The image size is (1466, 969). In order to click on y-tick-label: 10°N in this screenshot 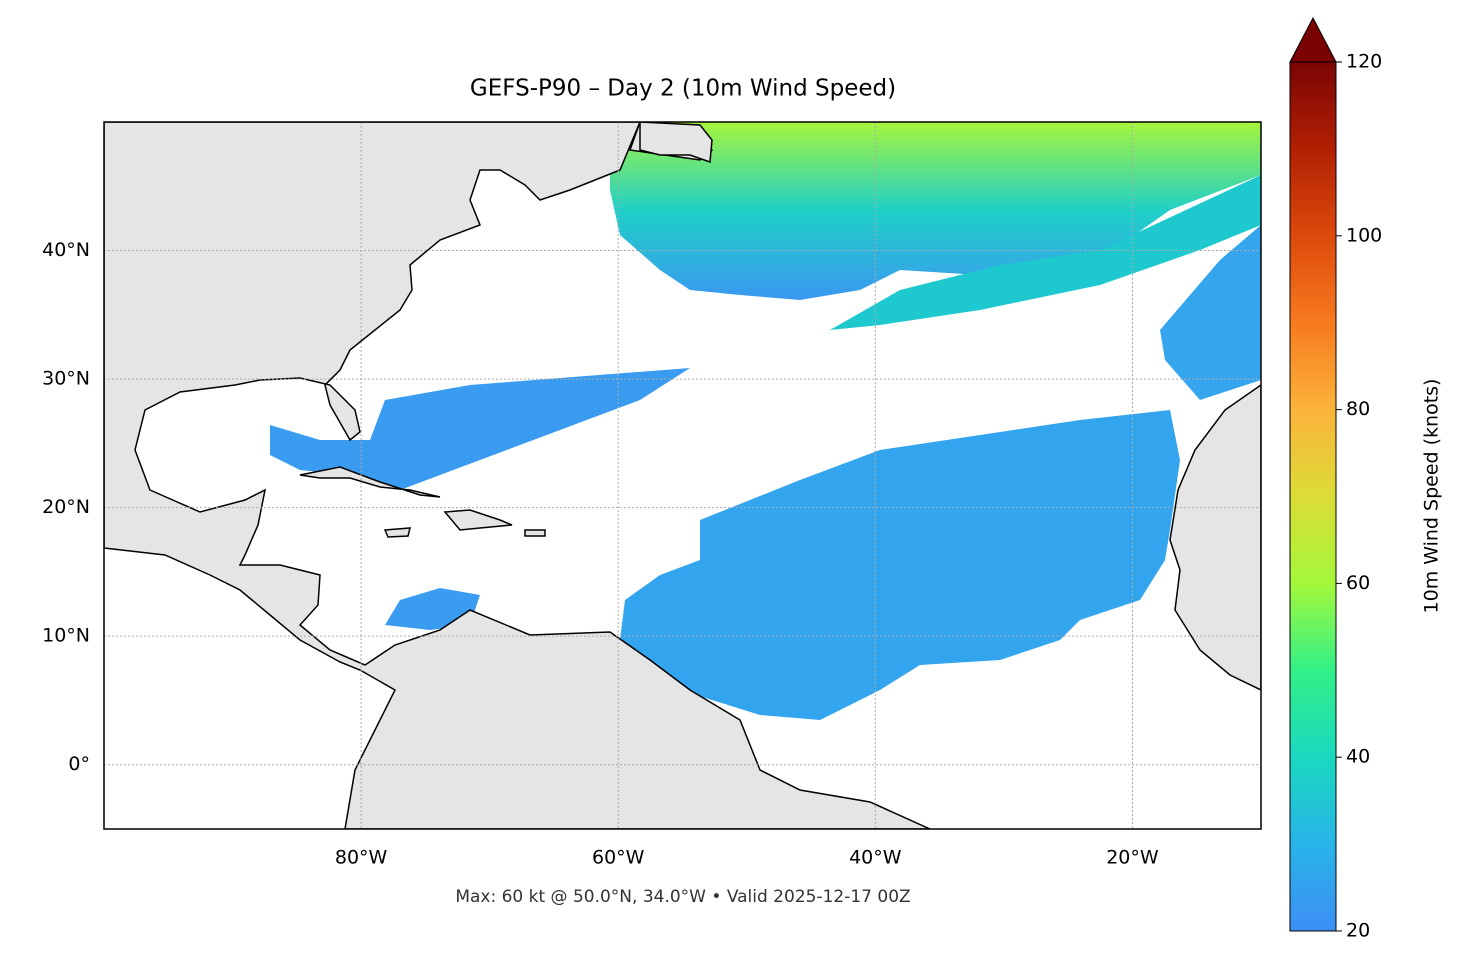, I will do `click(66, 636)`.